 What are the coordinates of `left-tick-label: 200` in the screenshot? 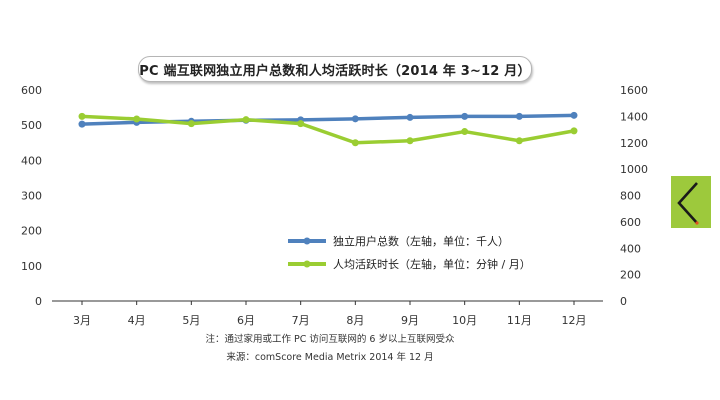 It's located at (31, 231).